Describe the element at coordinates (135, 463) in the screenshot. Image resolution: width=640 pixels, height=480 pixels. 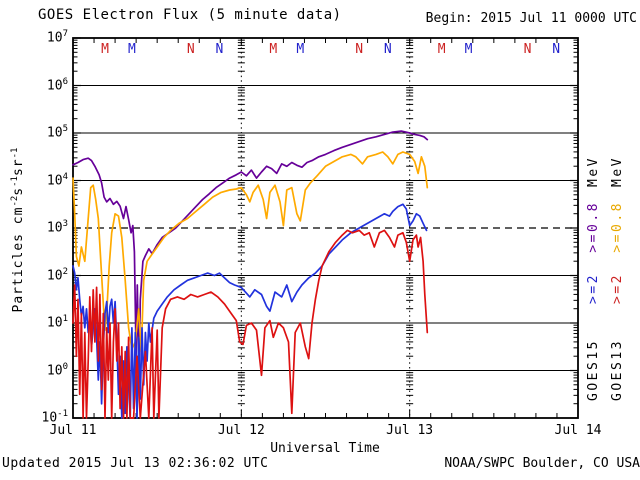
I see `updated-timestamp: Updated 2015 Jul 13 02:36:02 UTC` at that location.